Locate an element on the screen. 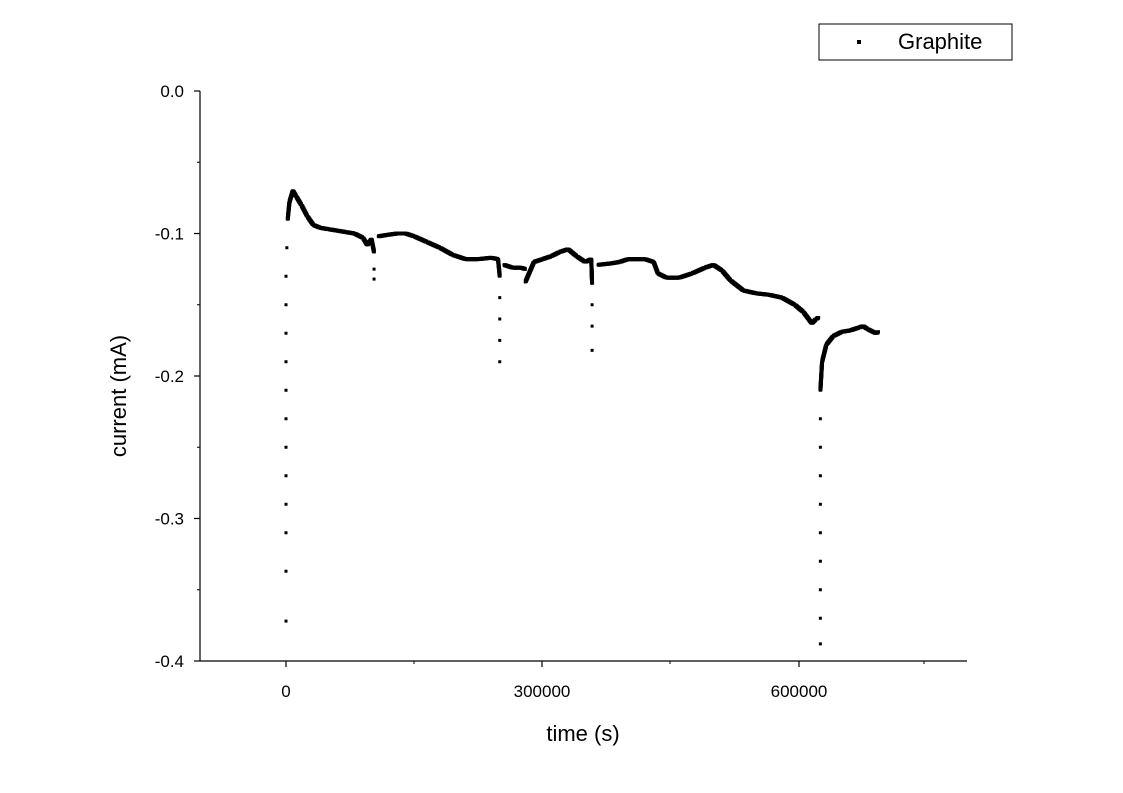 Image resolution: width=1123 pixels, height=793 pixels. legend: Graphite is located at coordinates (915, 42).